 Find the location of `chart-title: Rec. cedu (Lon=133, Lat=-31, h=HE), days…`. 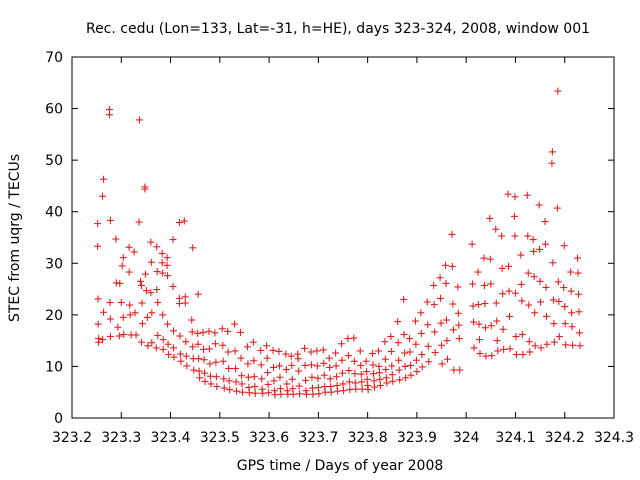

chart-title: Rec. cedu (Lon=133, Lat=-31, h=HE), days… is located at coordinates (338, 29).